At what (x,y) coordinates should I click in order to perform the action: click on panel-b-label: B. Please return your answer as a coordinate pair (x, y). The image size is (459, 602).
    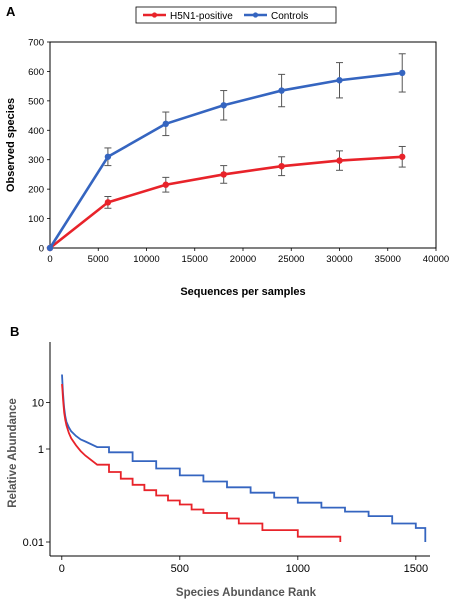
    Looking at the image, I should click on (14, 331).